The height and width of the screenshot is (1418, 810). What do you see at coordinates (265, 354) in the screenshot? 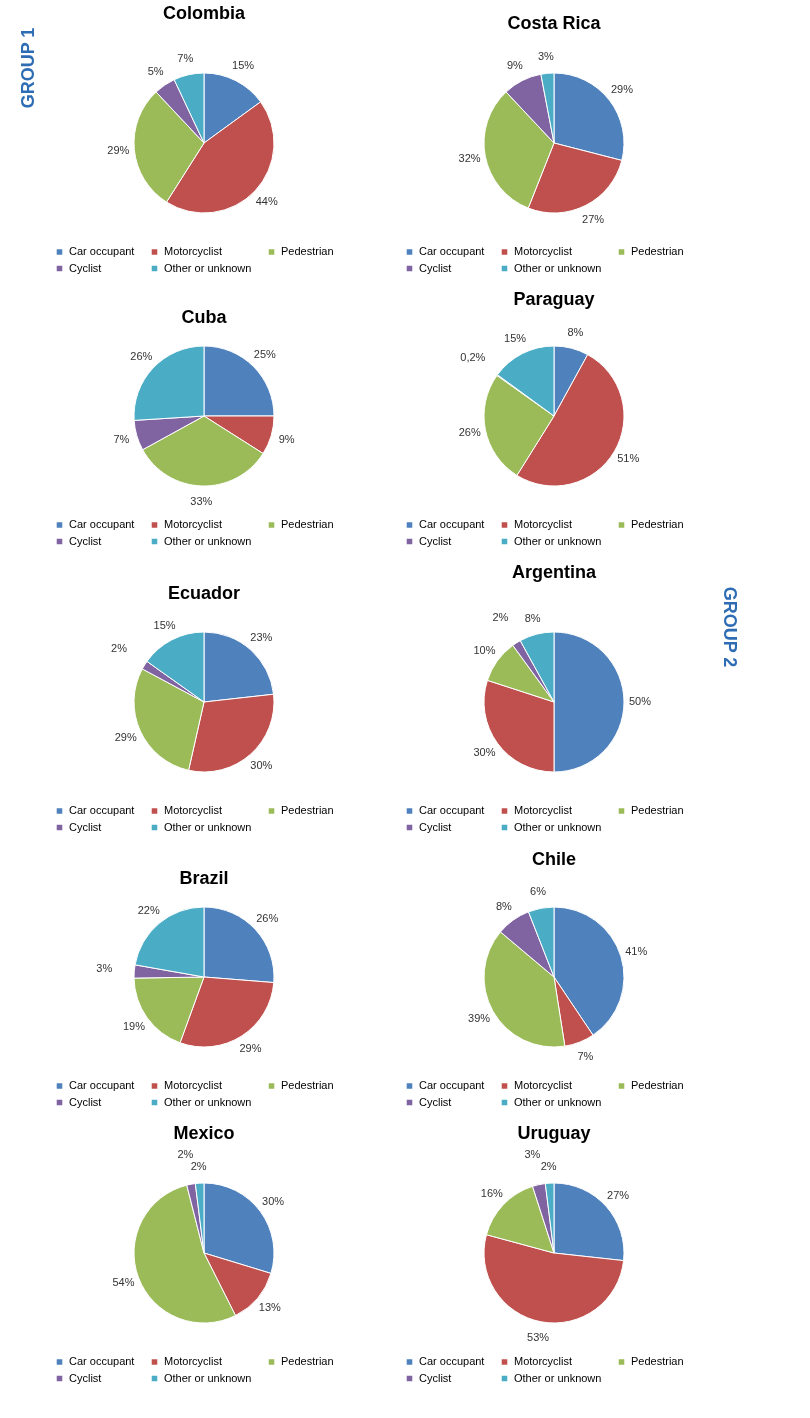
I see `data-label: 25%` at bounding box center [265, 354].